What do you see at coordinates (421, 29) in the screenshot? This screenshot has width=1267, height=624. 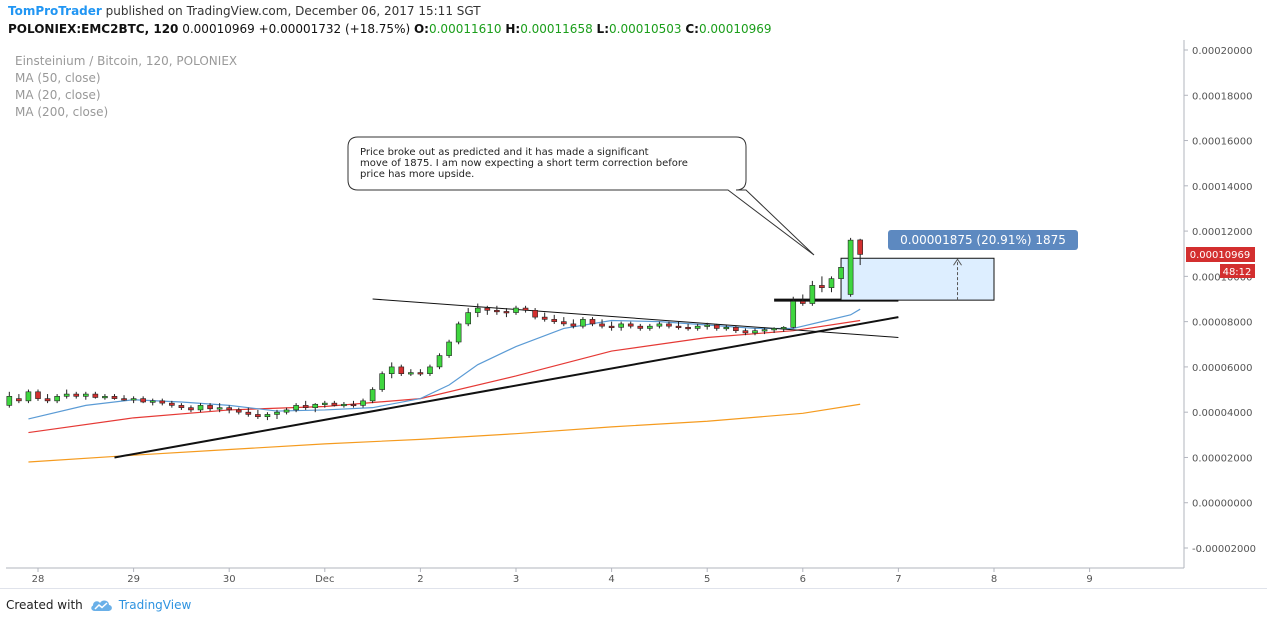 I see `open-label: O:` at bounding box center [421, 29].